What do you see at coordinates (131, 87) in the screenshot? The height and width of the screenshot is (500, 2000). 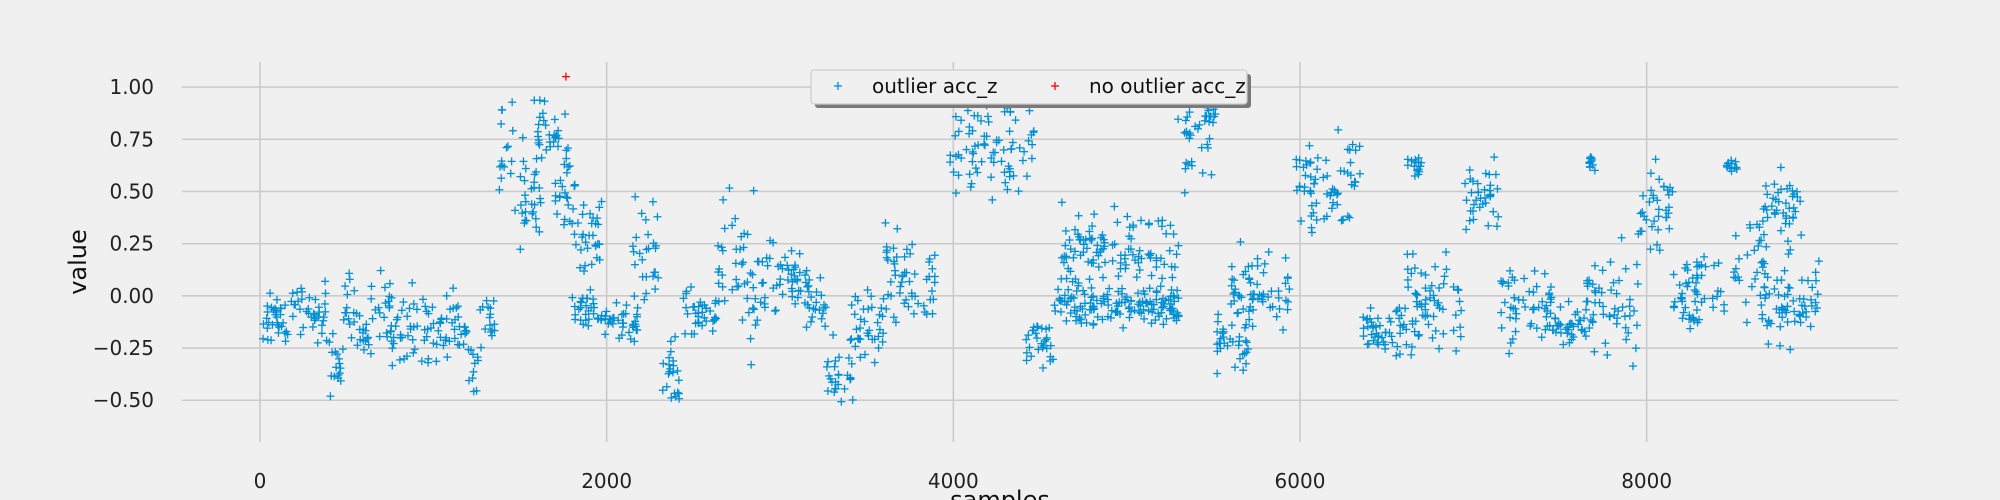 I see `y-tick-label: 1.00` at bounding box center [131, 87].